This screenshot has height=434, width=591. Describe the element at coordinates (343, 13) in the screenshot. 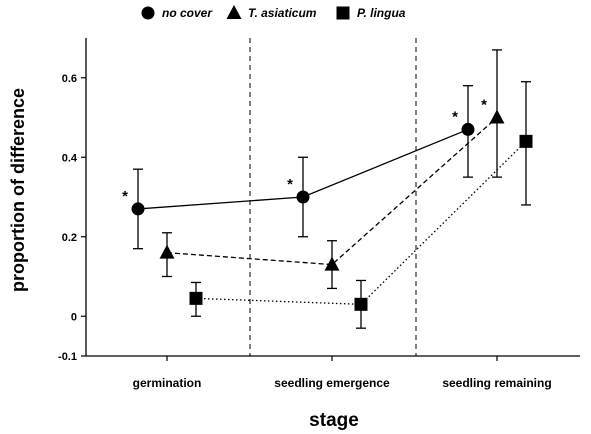

I see `legend-marker-square` at that location.